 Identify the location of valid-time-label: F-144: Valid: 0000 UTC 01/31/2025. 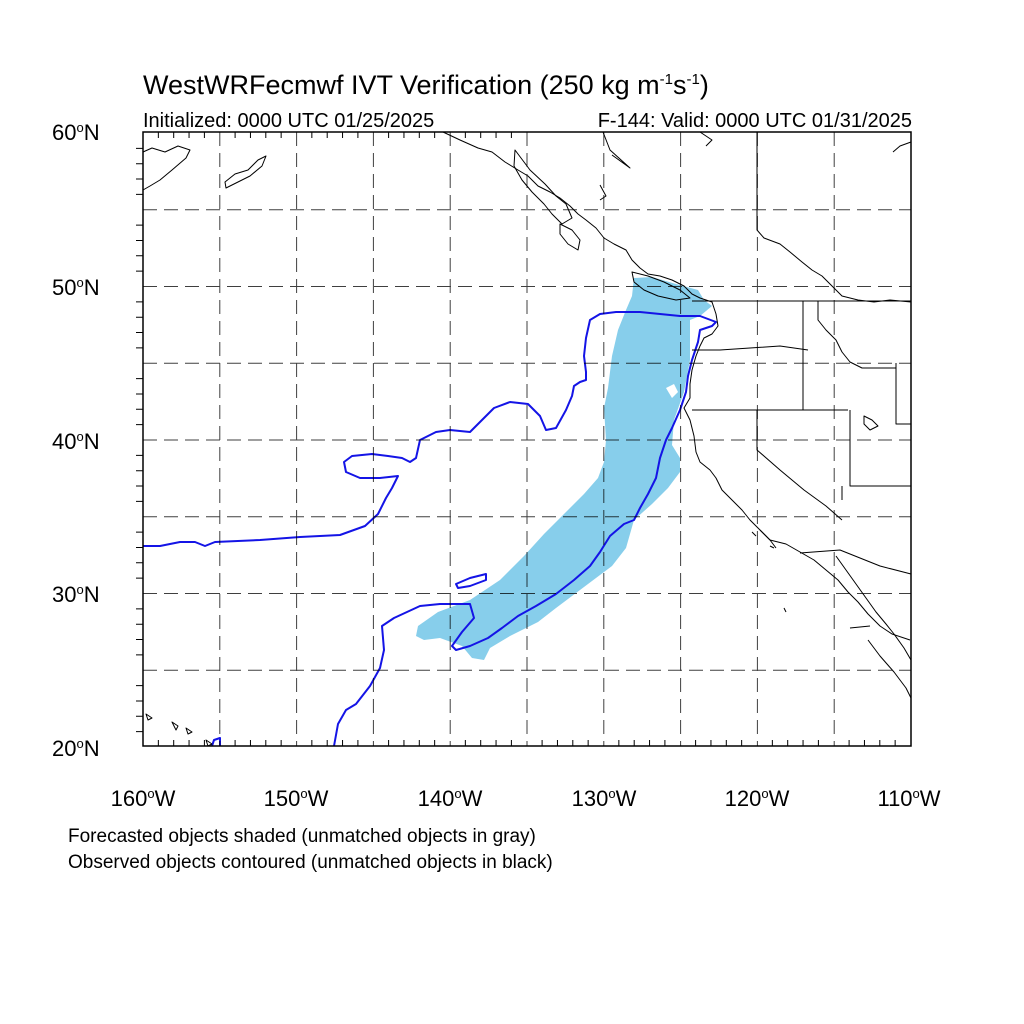
(754, 121).